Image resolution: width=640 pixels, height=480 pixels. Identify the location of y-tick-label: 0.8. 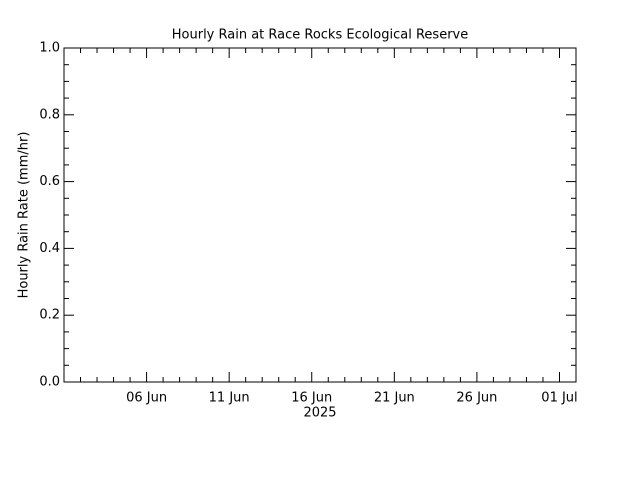
(49, 114).